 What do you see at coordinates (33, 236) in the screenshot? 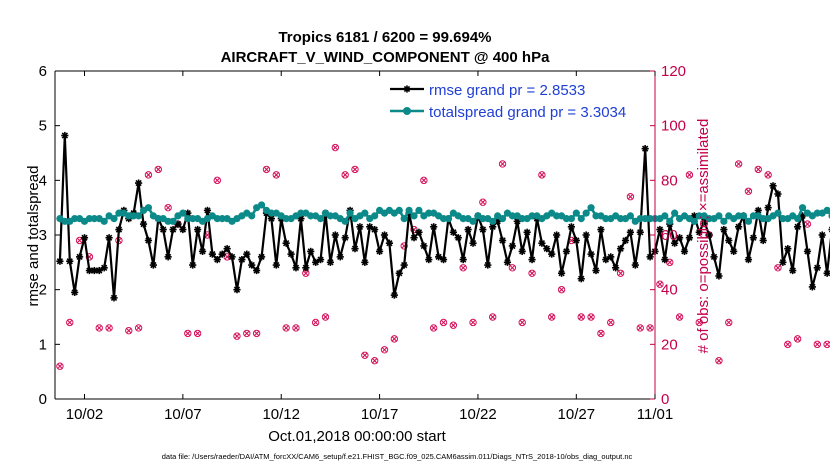
I see `y-axis-label: rmse and totalspread` at bounding box center [33, 236].